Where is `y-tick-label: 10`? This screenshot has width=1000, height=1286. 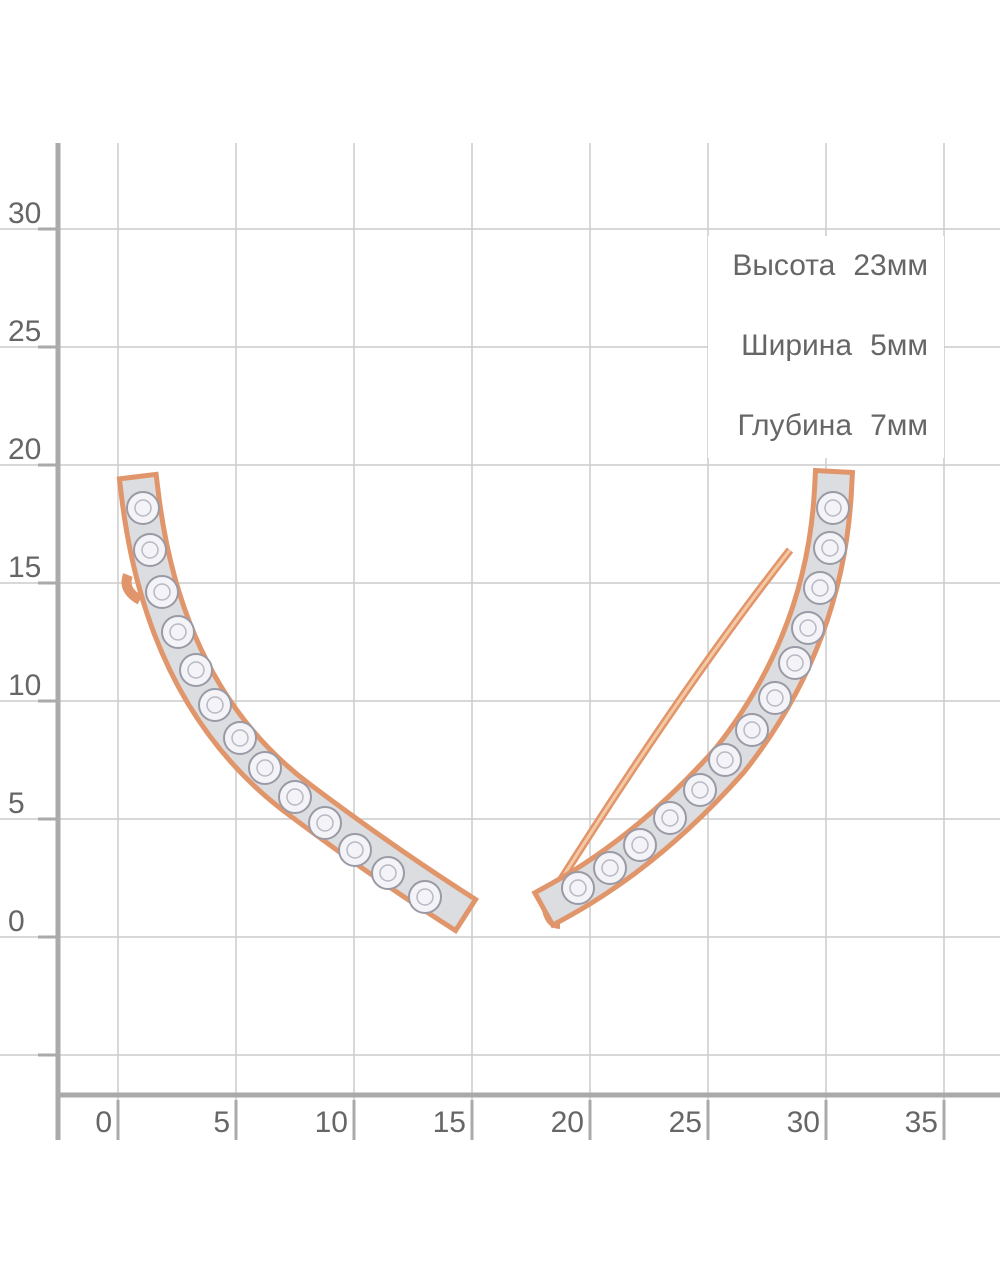
y-tick-label: 10 is located at coordinates (24, 685).